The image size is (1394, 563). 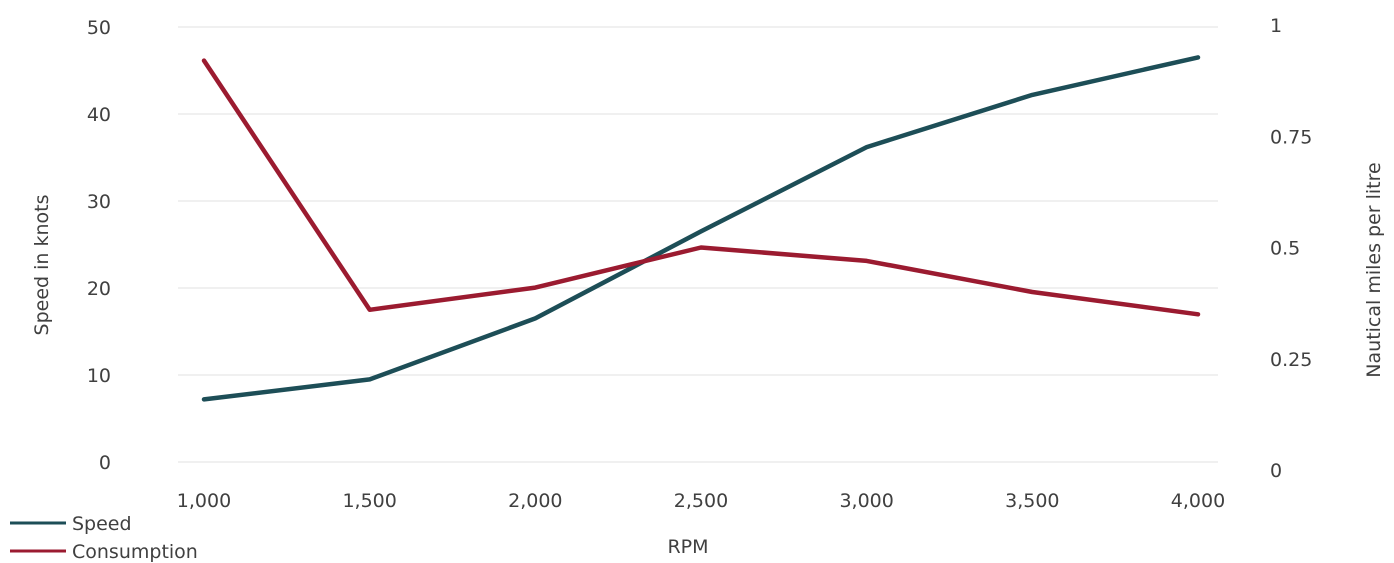 What do you see at coordinates (135, 552) in the screenshot?
I see `legend-label-consumption: Consumption` at bounding box center [135, 552].